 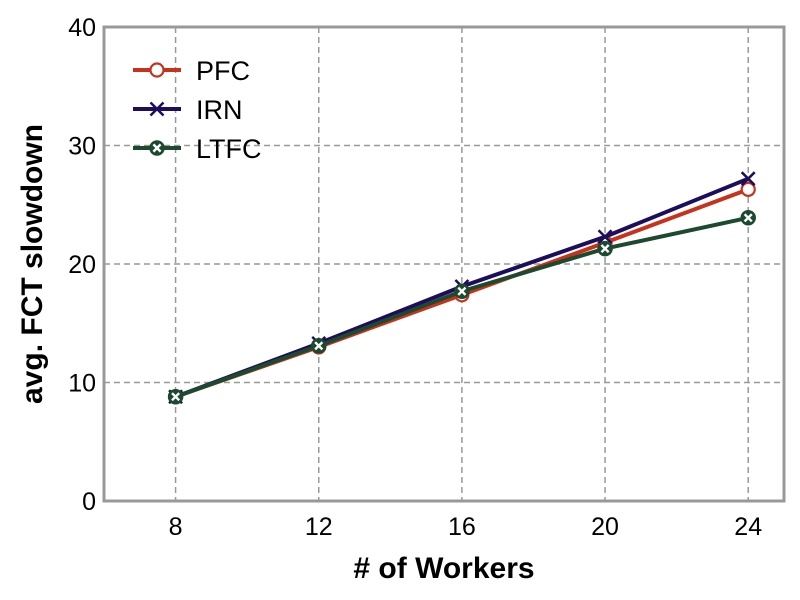 What do you see at coordinates (82, 28) in the screenshot?
I see `y-tick-label: 40` at bounding box center [82, 28].